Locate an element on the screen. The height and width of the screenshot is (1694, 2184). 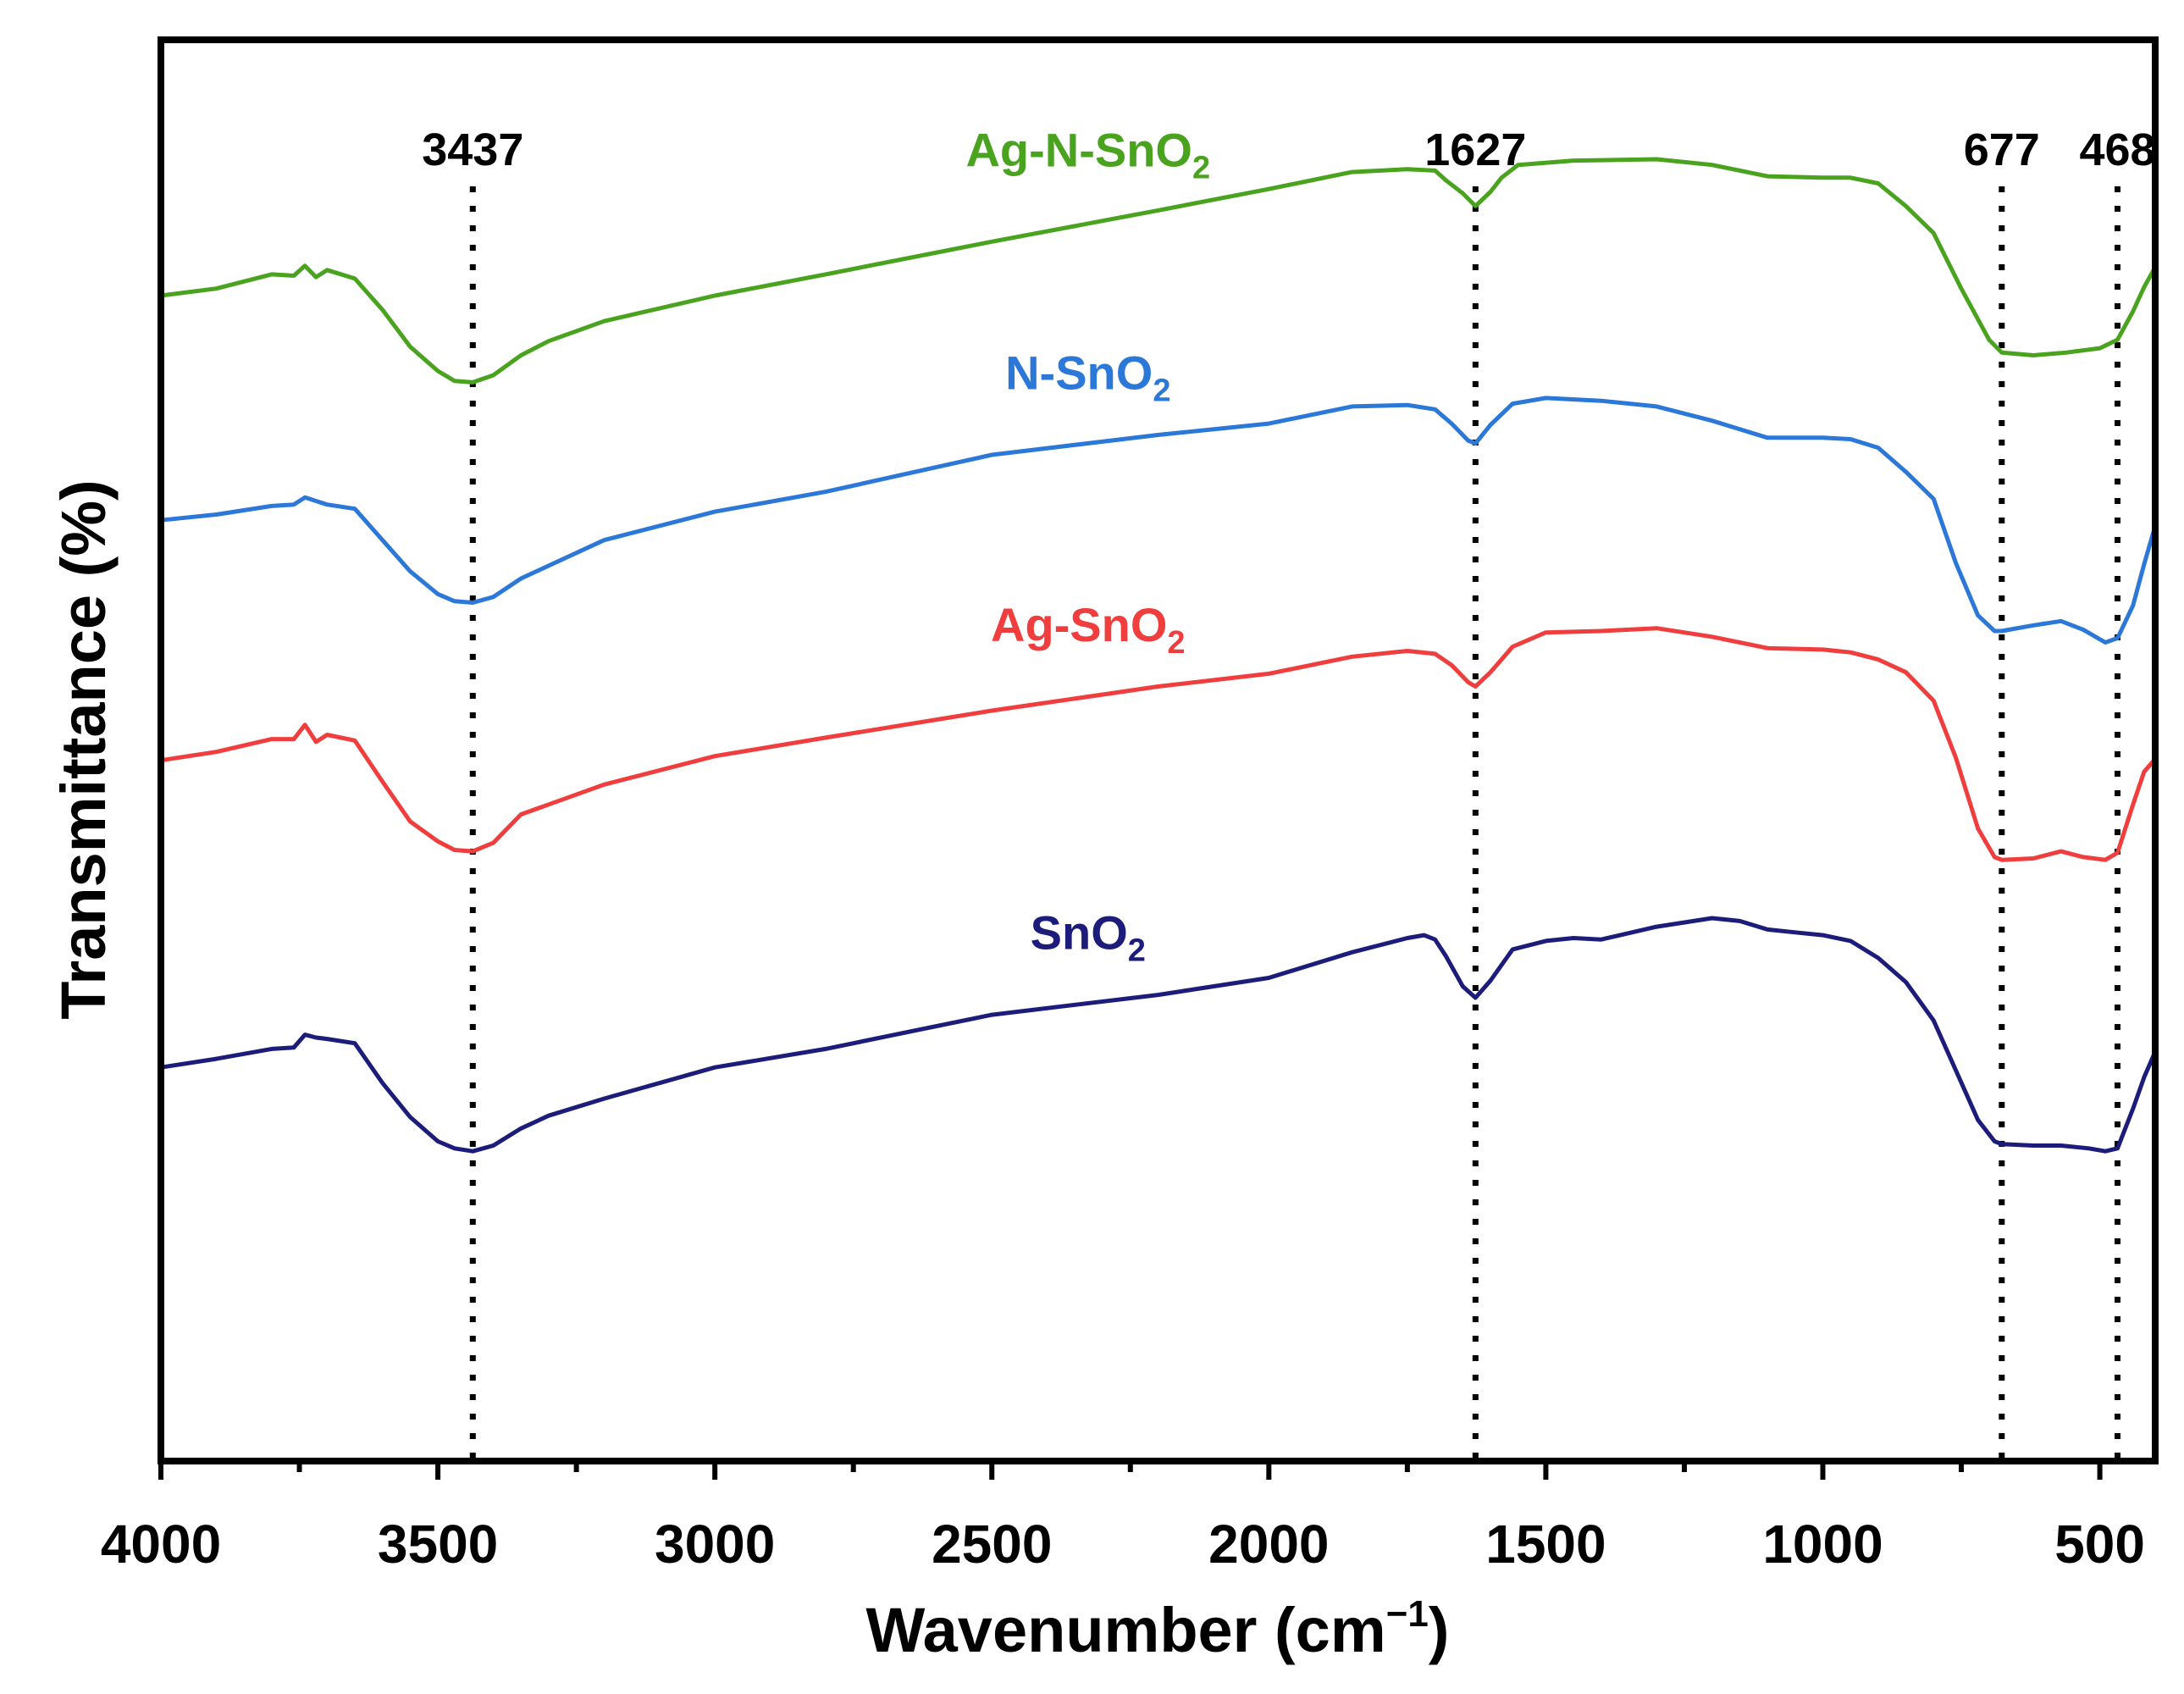
series-line-ag-sno2 is located at coordinates (1158, 744).